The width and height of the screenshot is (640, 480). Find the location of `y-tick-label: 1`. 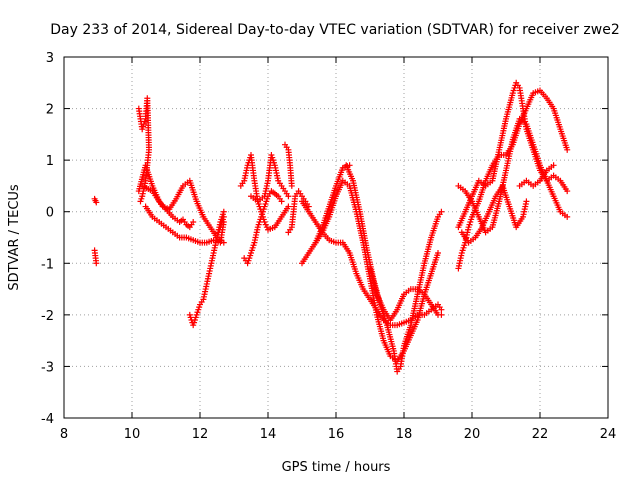

y-tick-label: 1 is located at coordinates (50, 161).